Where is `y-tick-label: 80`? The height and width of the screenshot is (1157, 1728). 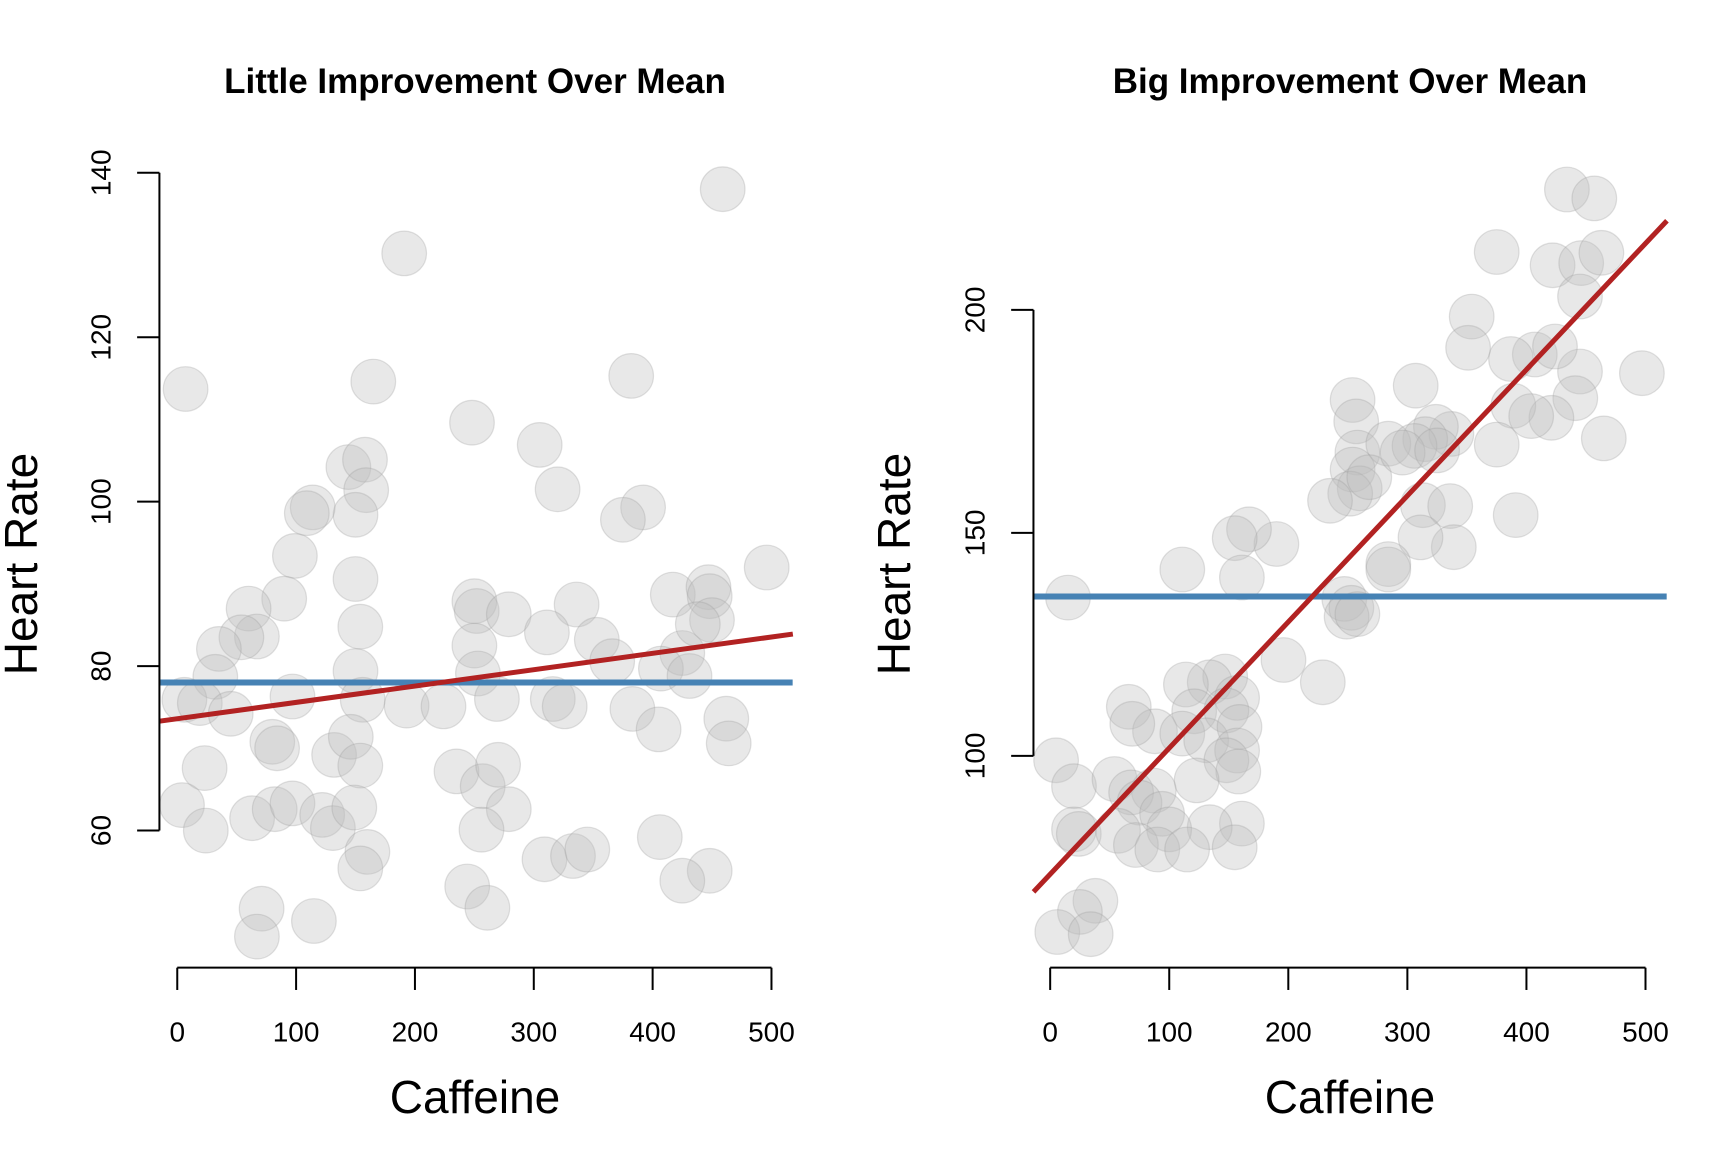
y-tick-label: 80 is located at coordinates (100, 666).